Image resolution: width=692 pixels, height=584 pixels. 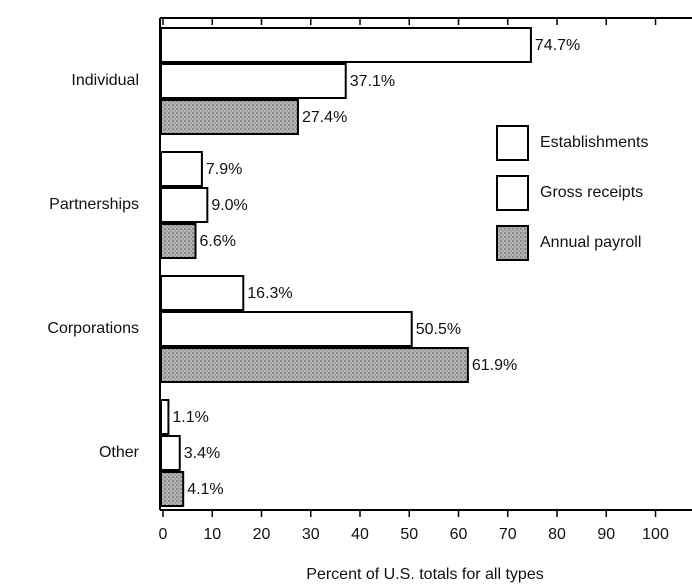 What do you see at coordinates (557, 45) in the screenshot?
I see `value-label: 74.7%` at bounding box center [557, 45].